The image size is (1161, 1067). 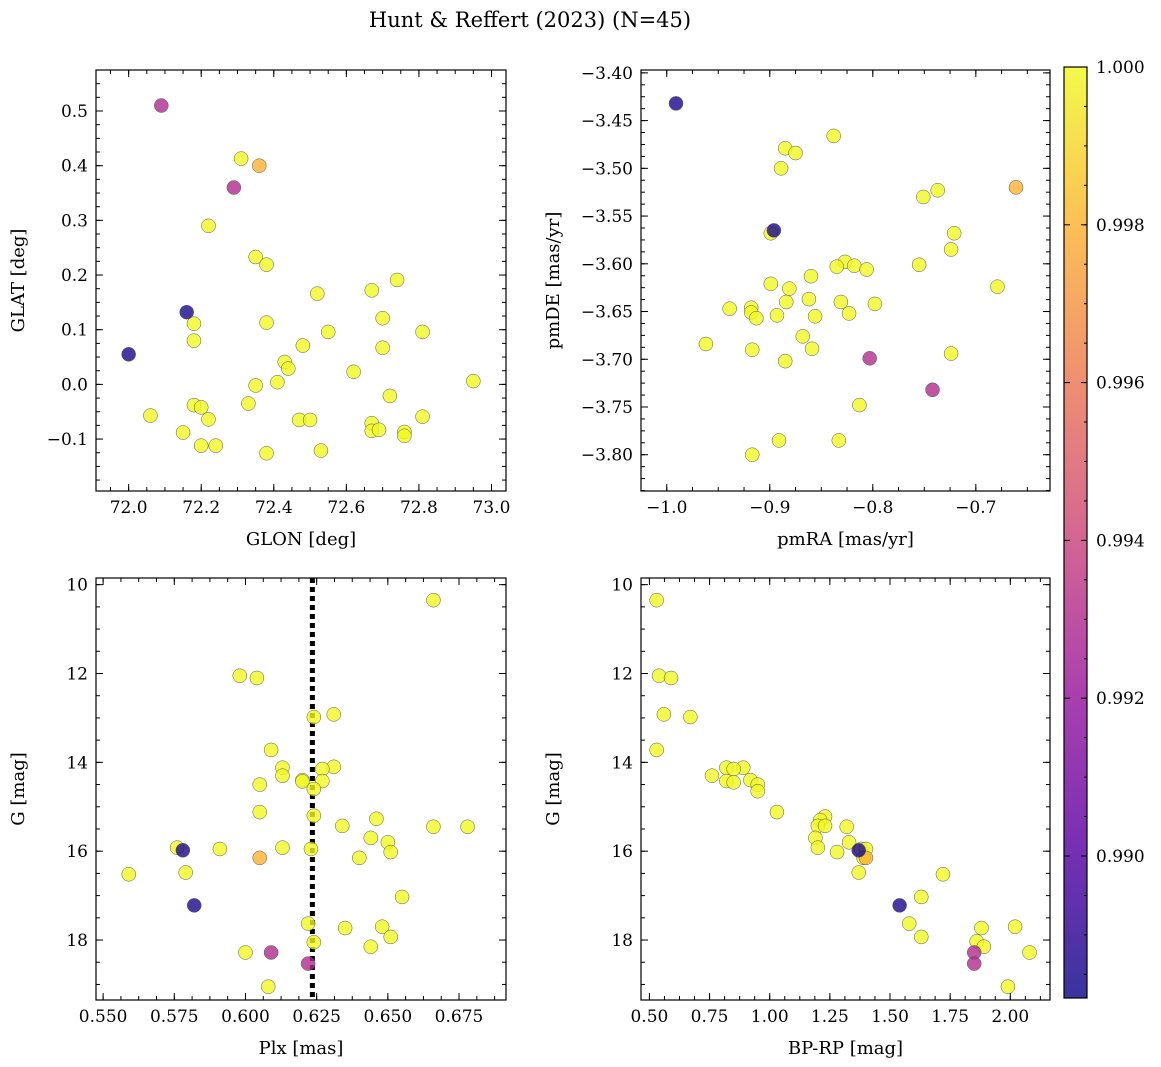 I want to click on x-tick-label: 0.550, so click(x=103, y=1017).